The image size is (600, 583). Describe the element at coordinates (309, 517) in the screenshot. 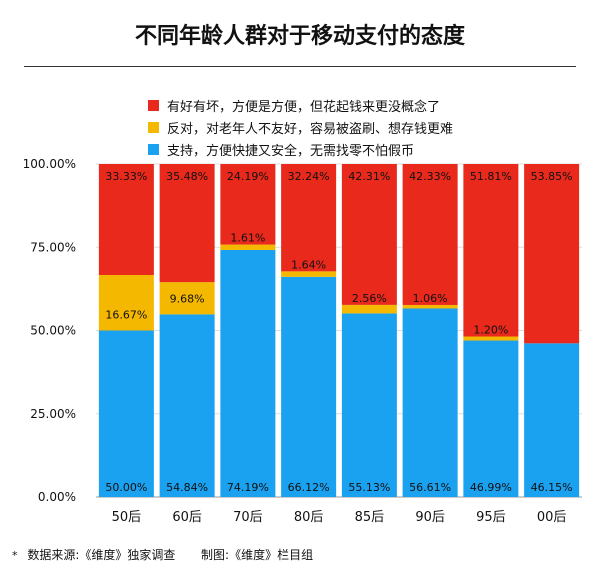

I see `x-tick-label: 80后` at that location.